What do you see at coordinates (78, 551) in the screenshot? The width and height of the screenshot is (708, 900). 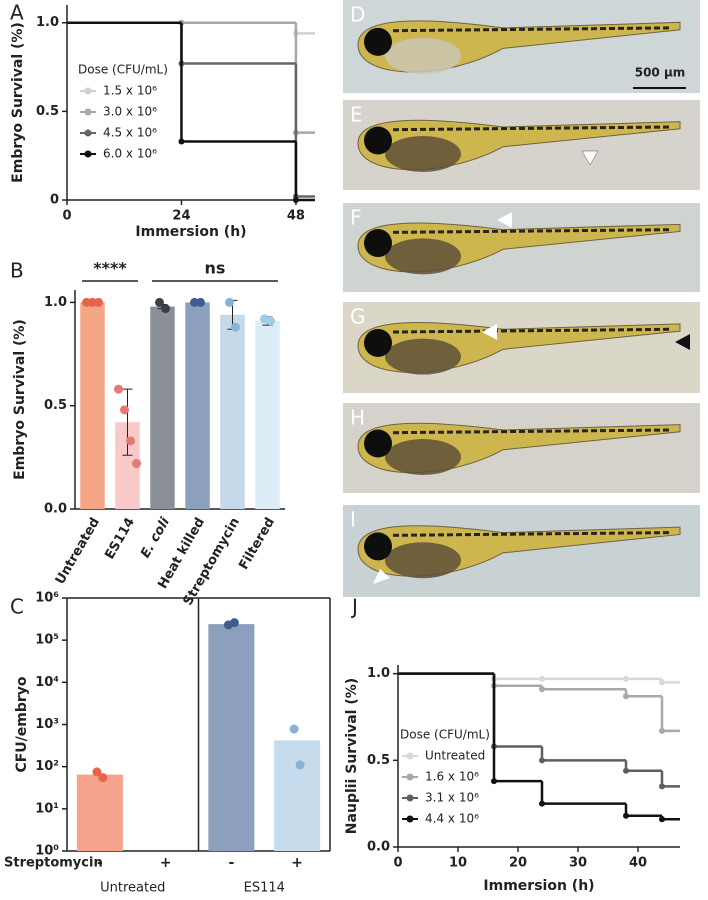 I see `x-tick-label: Untreated` at bounding box center [78, 551].